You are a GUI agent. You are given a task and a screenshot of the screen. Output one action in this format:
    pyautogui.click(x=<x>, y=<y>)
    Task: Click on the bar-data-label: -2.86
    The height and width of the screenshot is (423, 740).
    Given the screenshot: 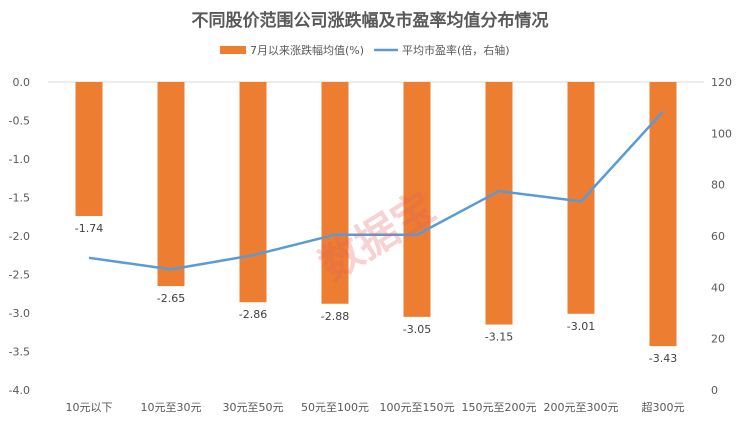 What is the action you would take?
    pyautogui.click(x=253, y=314)
    